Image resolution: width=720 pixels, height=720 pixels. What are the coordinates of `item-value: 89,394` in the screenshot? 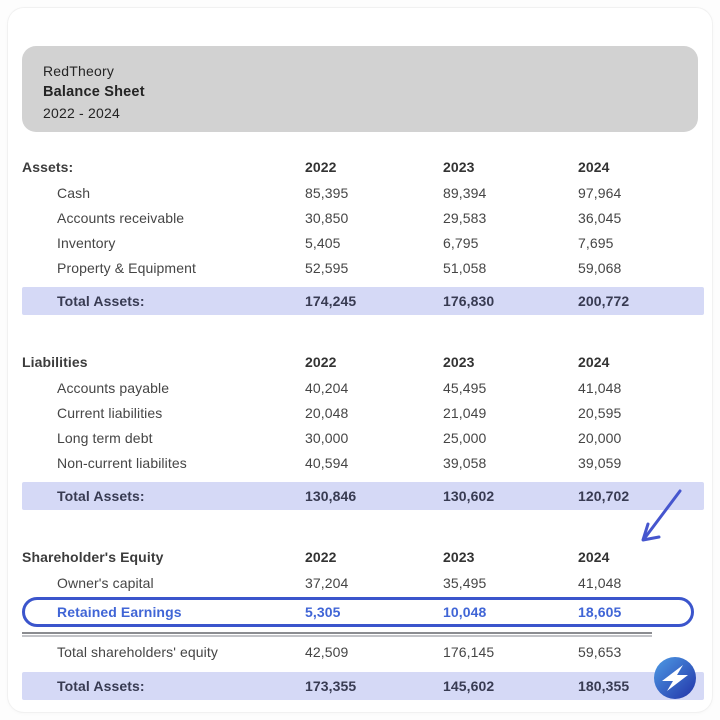 It's located at (465, 192).